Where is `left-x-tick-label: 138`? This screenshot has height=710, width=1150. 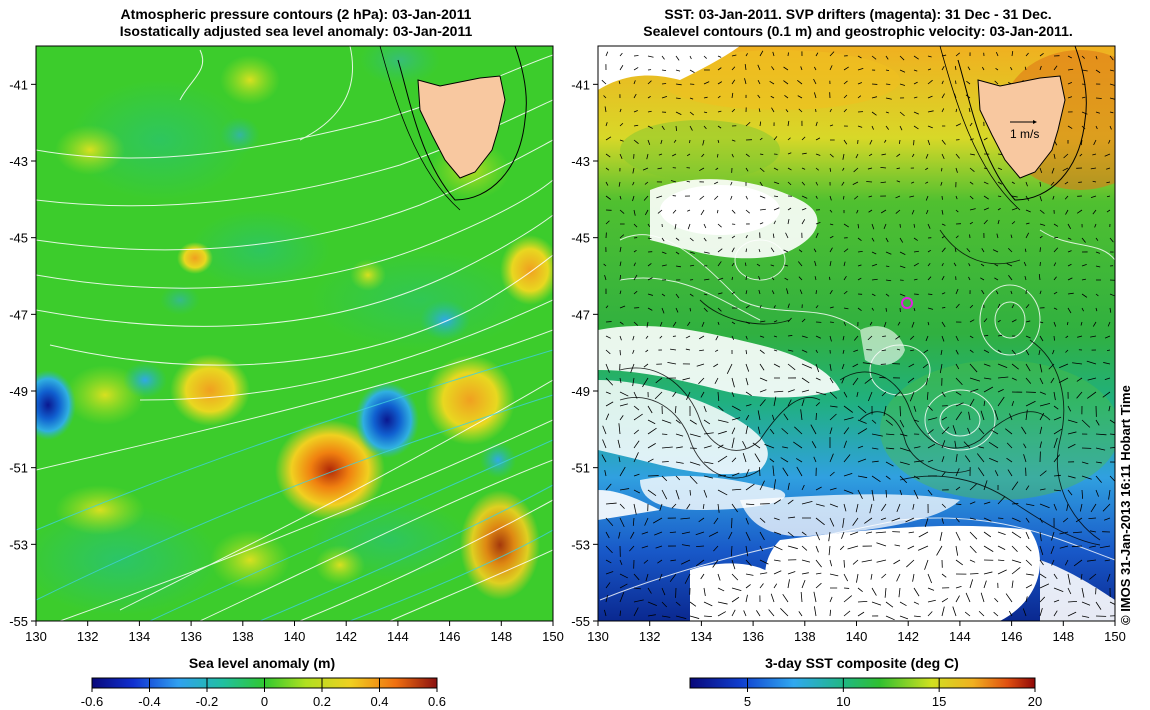
left-x-tick-label: 138 is located at coordinates (243, 636).